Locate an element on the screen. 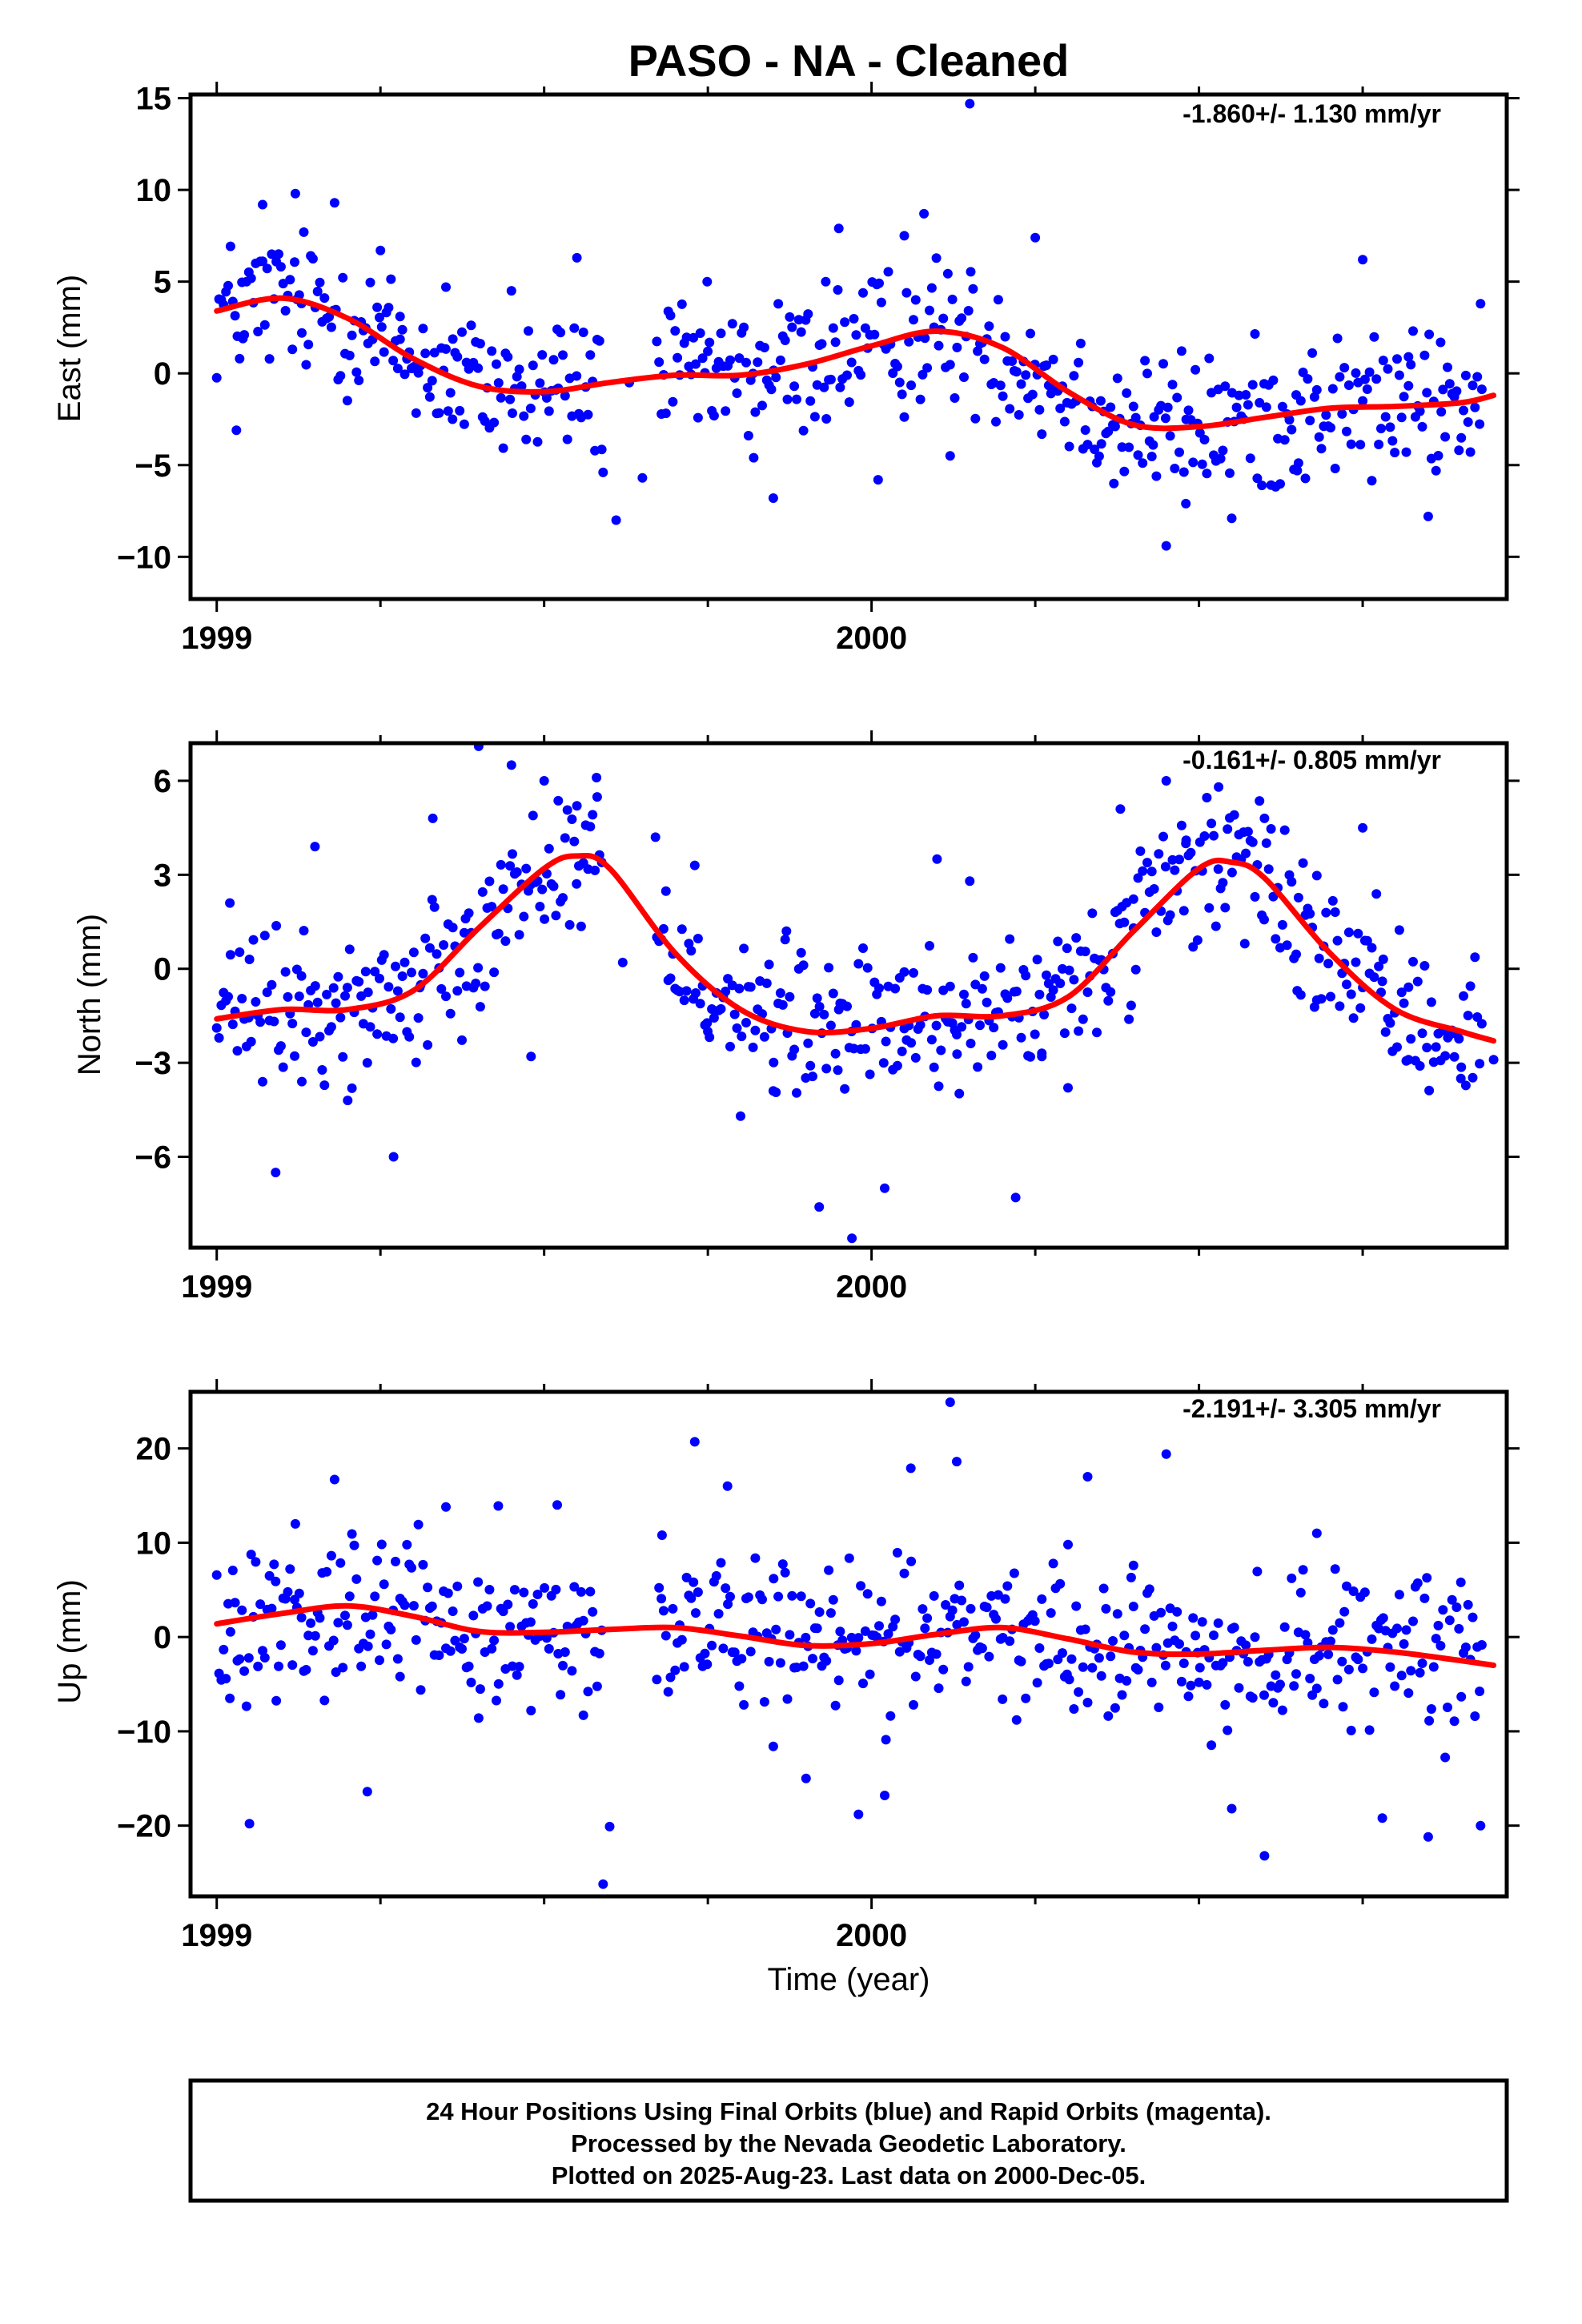  up-y-axis-label: Up (mm) is located at coordinates (69, 1642).